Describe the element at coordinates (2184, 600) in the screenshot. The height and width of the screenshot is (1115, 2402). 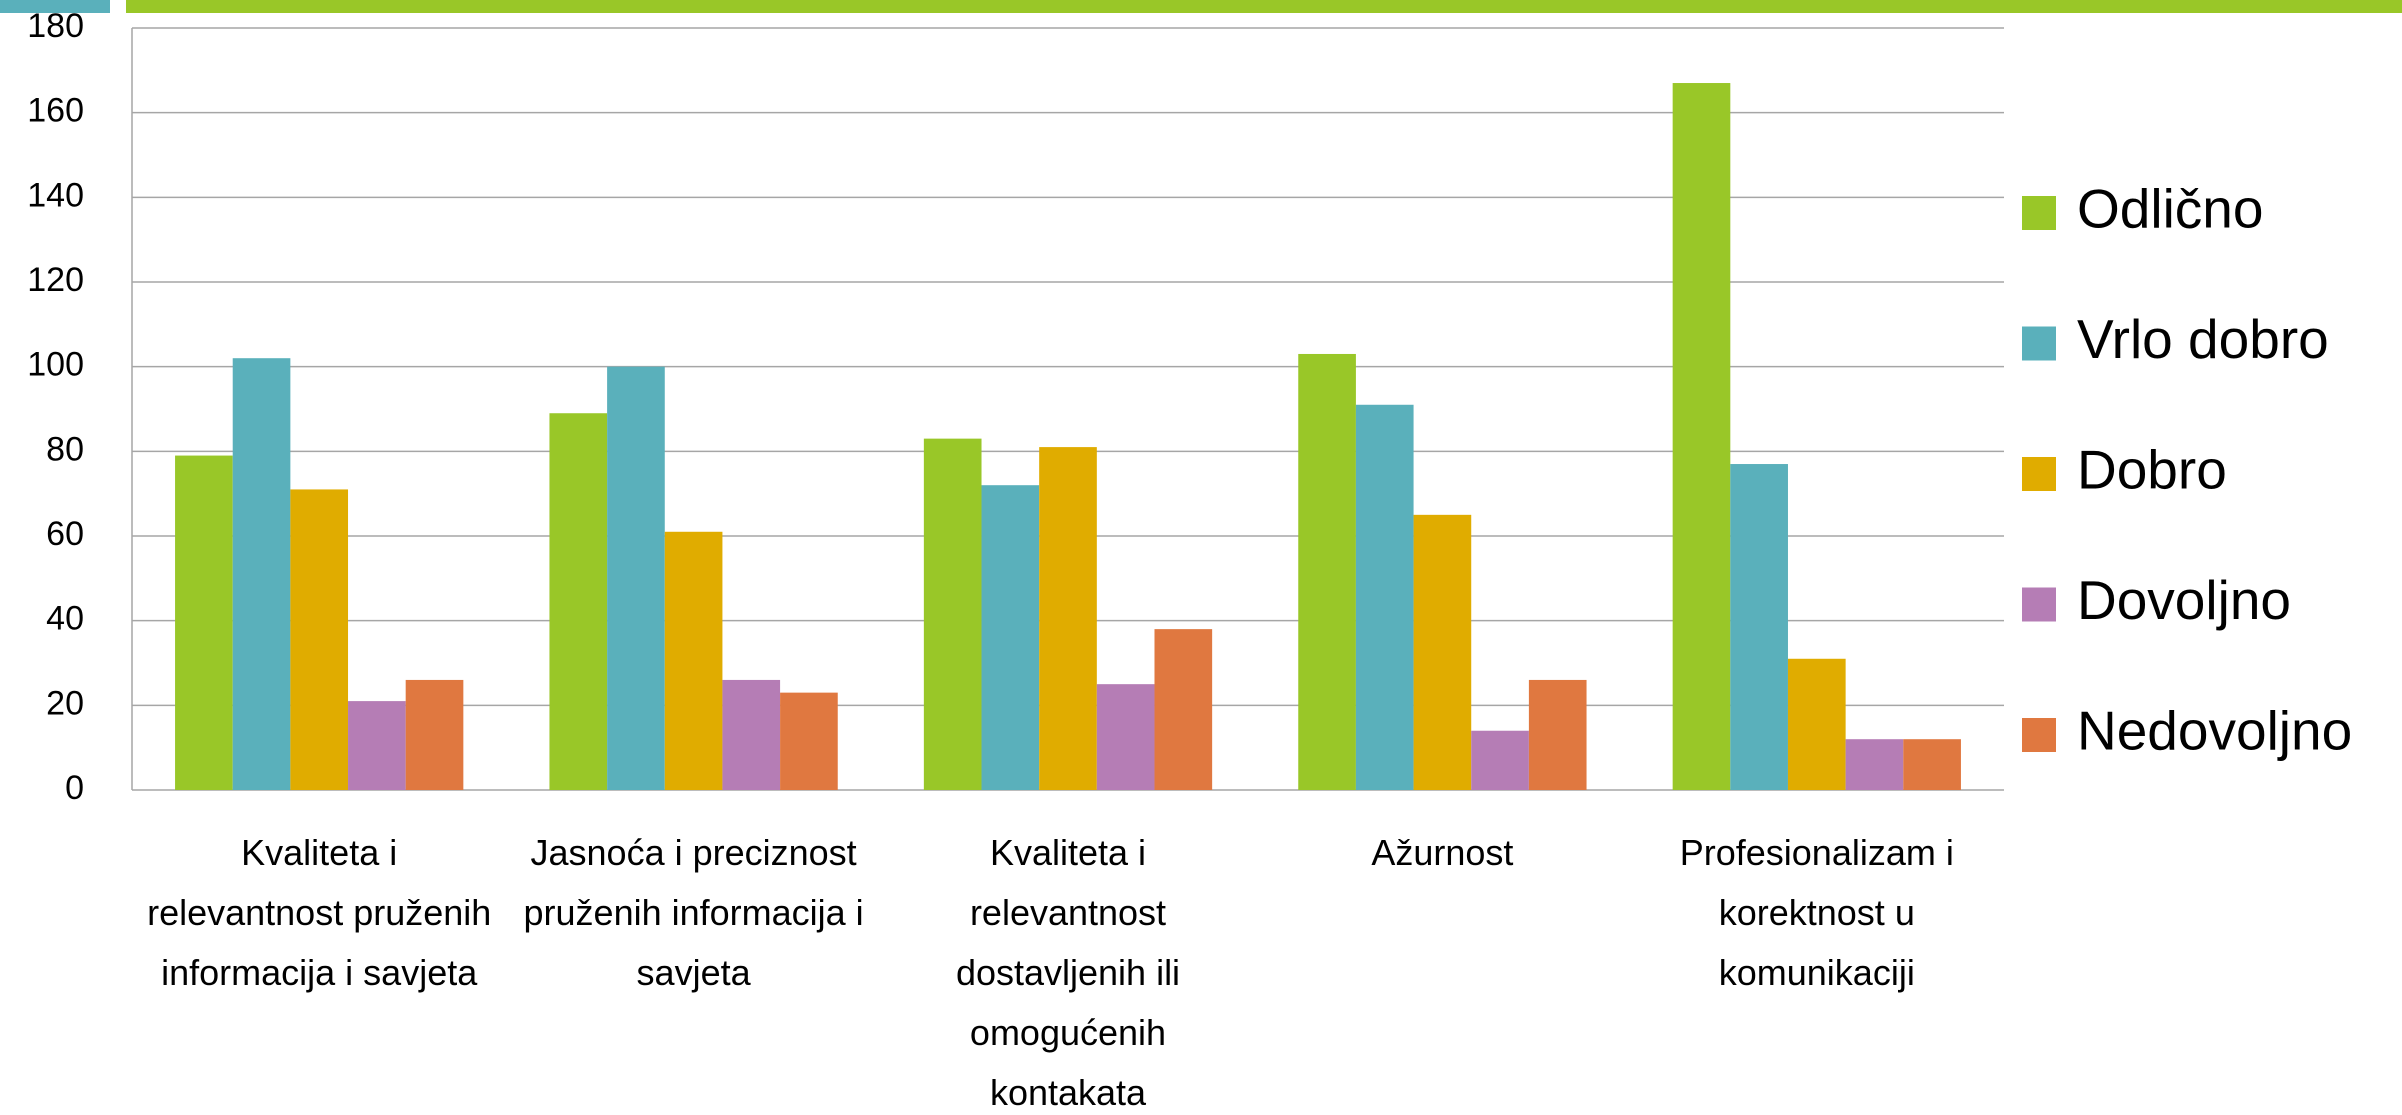
I see `legend-label: Dovoljno` at that location.